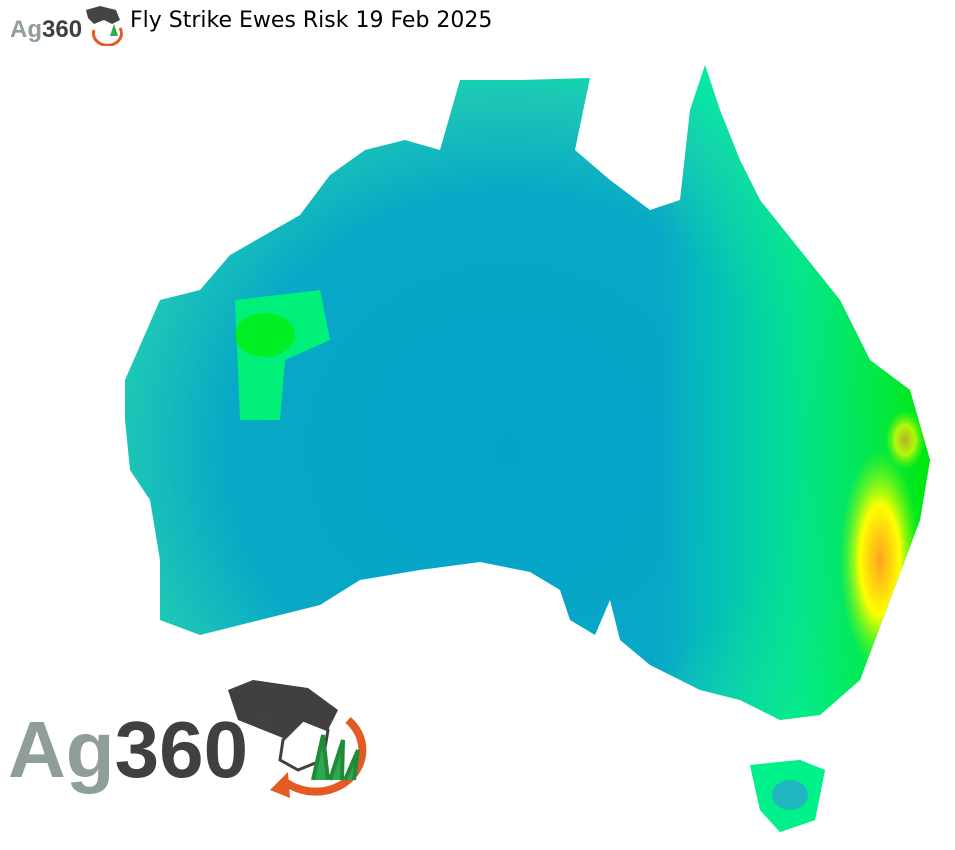  Describe the element at coordinates (311, 20) in the screenshot. I see `map-title: Fly Strike Ewes Risk 19 Feb 2025` at that location.